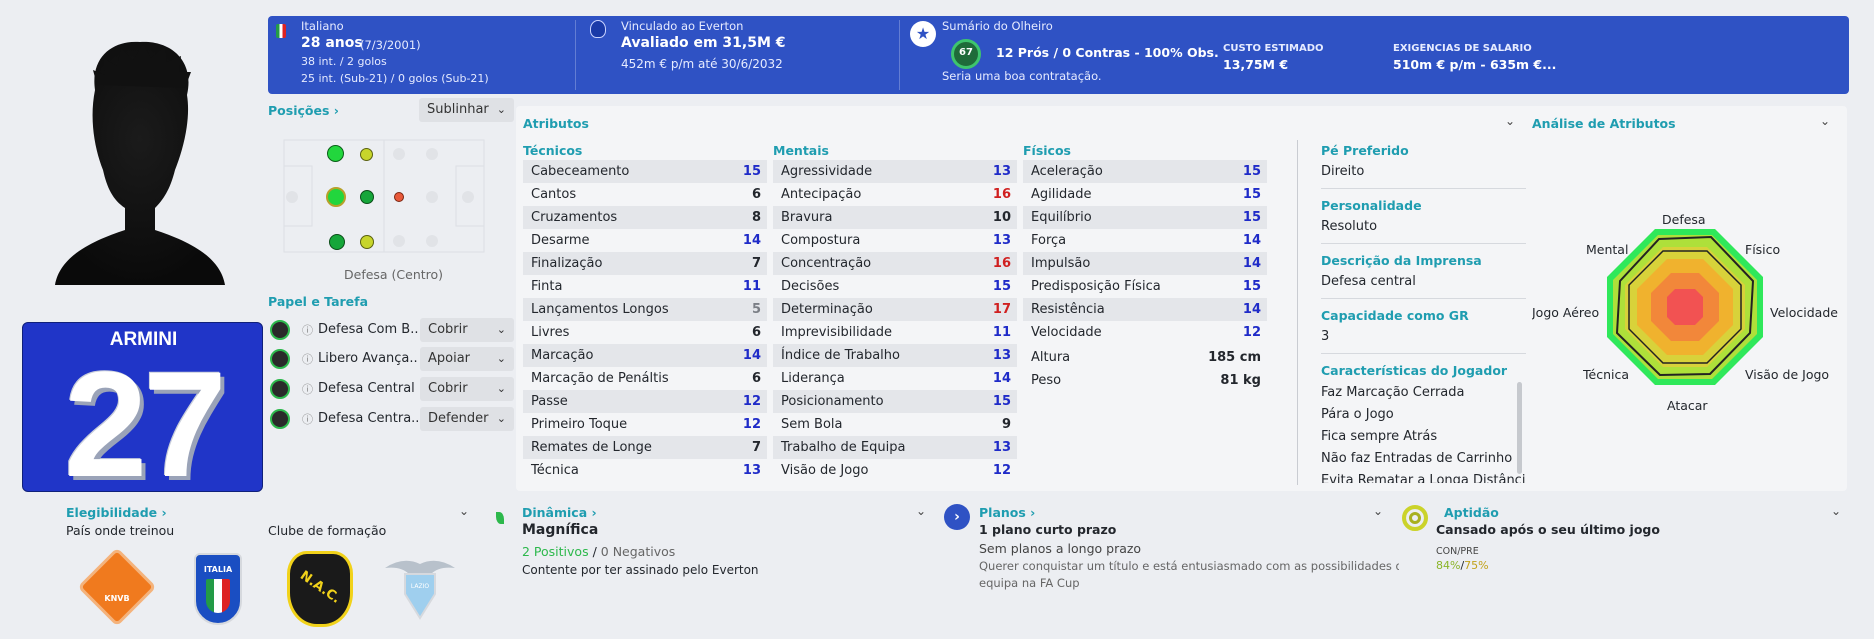  I want to click on attribute-row: Desarme 14, so click(645, 240).